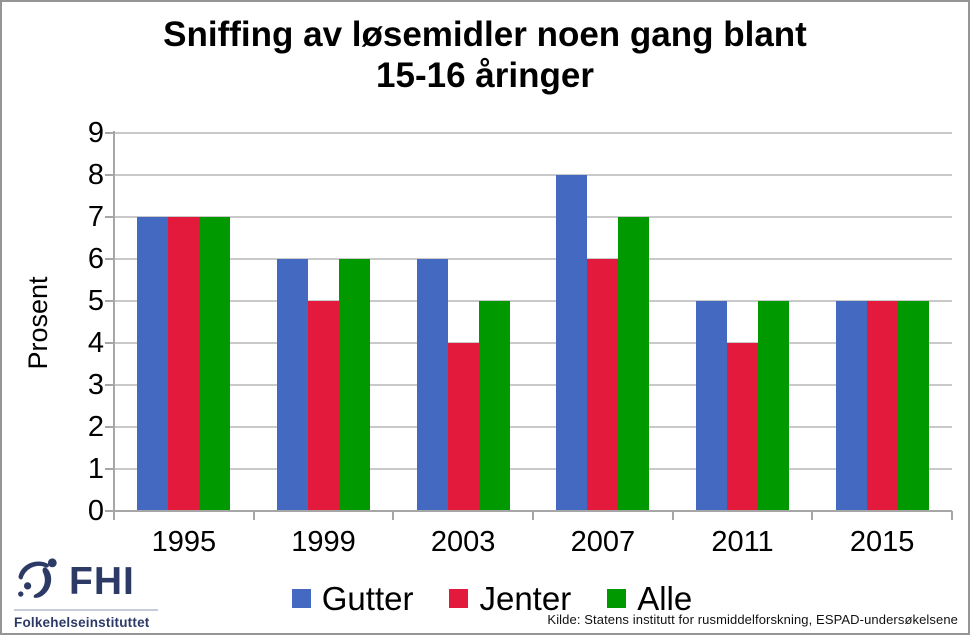 Image resolution: width=970 pixels, height=635 pixels. What do you see at coordinates (617, 598) in the screenshot?
I see `legend-swatch-alle` at bounding box center [617, 598].